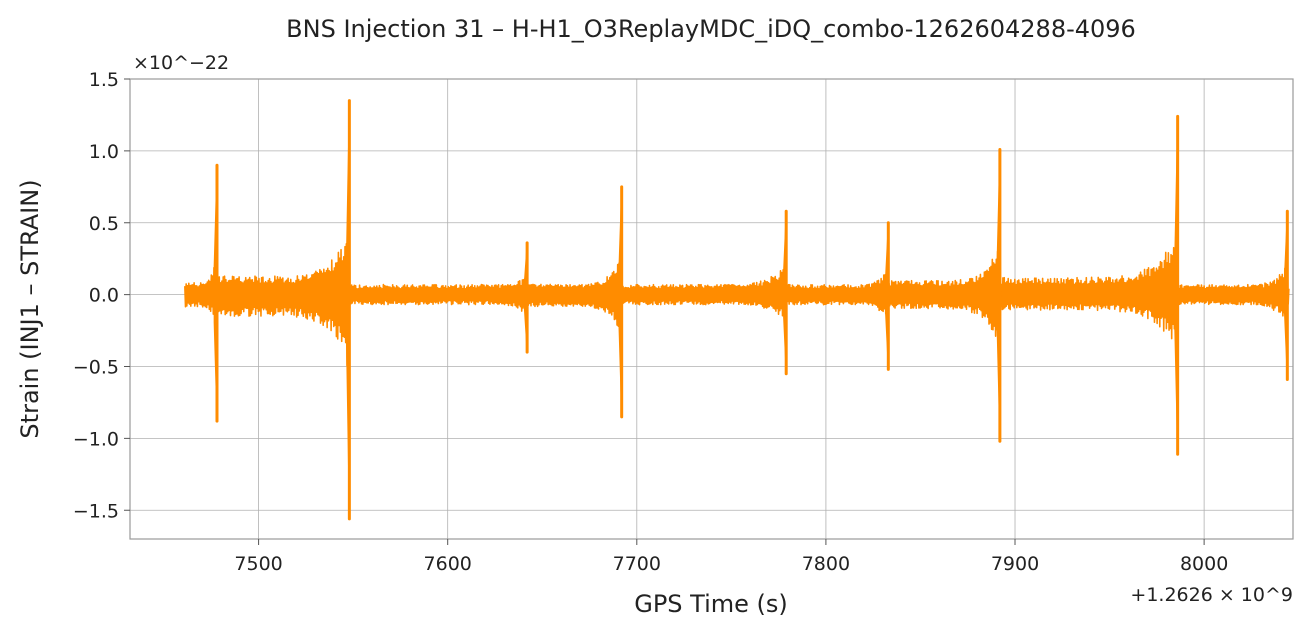  What do you see at coordinates (30, 308) in the screenshot?
I see `y-axis-label: Strain (INJ1 – STRAIN)` at bounding box center [30, 308].